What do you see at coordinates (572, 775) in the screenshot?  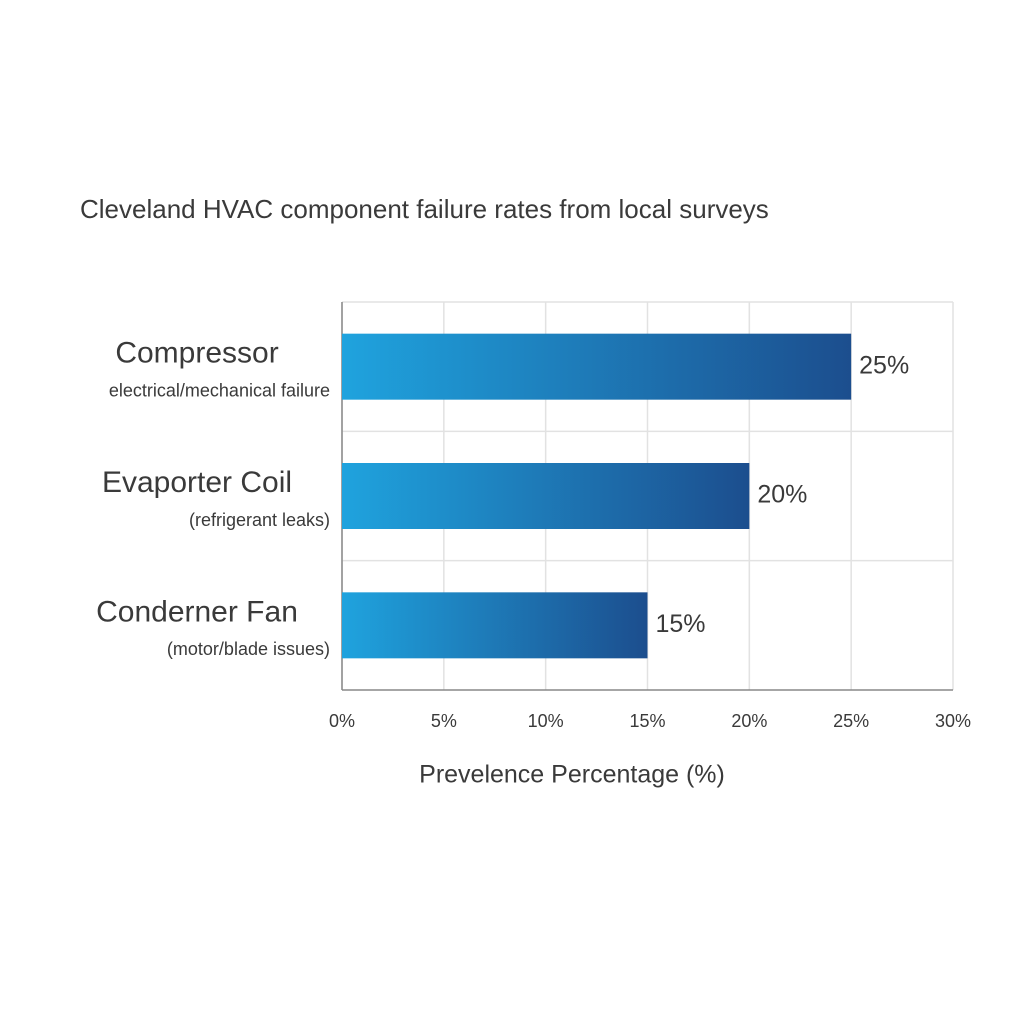 I see `x-axis-label: Prevelence Percentage (%)` at bounding box center [572, 775].